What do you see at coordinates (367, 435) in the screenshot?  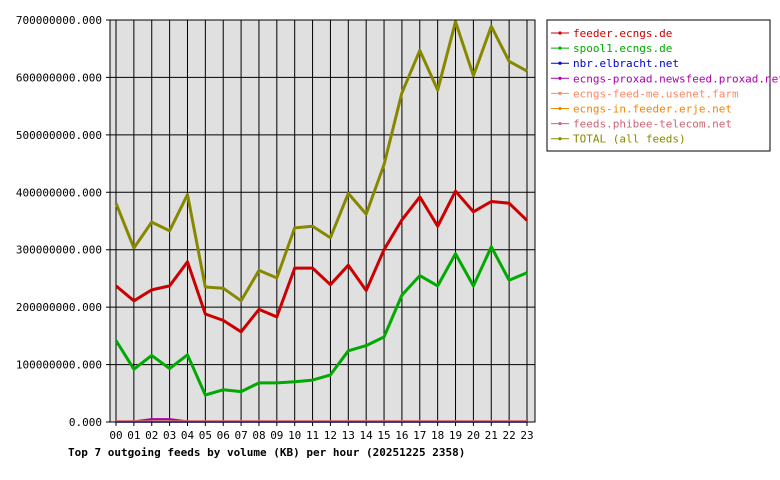 I see `x-tick-label: 14` at bounding box center [367, 435].